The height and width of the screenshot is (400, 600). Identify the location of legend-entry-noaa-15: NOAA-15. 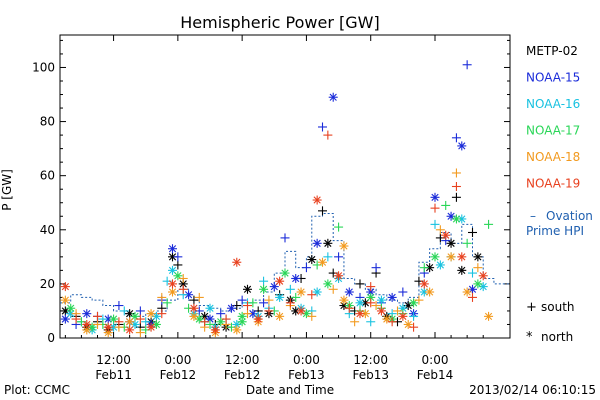
(553, 78).